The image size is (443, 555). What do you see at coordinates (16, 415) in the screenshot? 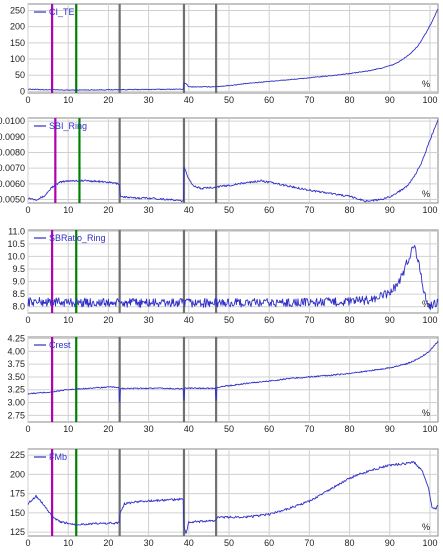
I see `y-tick-label: 2.75` at bounding box center [16, 415].